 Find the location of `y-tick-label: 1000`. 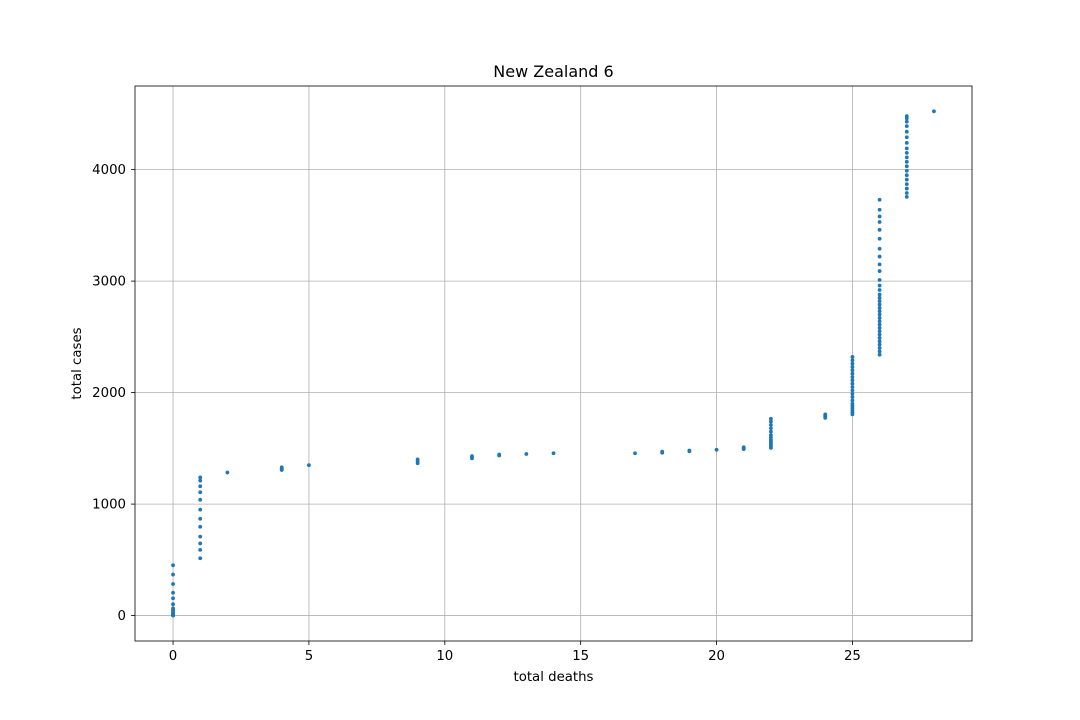

y-tick-label: 1000 is located at coordinates (109, 505).